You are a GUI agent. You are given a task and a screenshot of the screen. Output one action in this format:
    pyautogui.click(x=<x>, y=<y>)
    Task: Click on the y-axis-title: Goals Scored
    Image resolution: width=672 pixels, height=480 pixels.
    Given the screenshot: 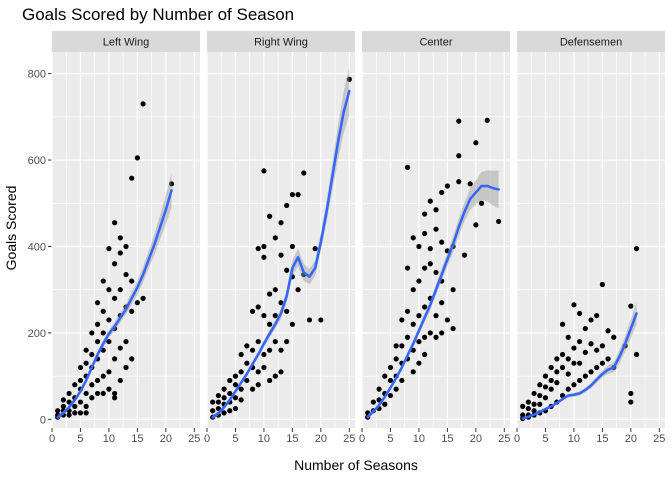 What is the action you would take?
    pyautogui.click(x=11, y=228)
    